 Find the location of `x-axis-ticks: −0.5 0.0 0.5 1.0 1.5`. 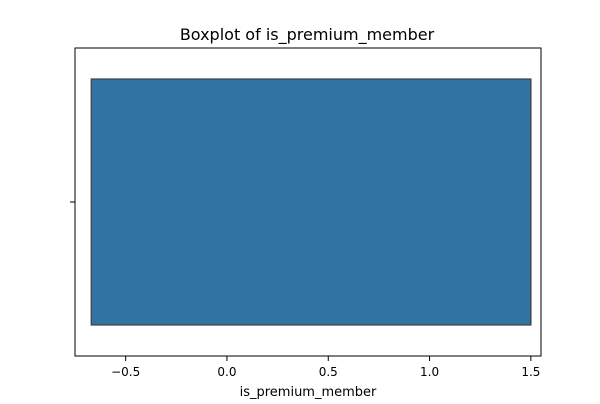

x-axis-ticks: −0.5 0.0 0.5 1.0 1.5 is located at coordinates (325, 367).